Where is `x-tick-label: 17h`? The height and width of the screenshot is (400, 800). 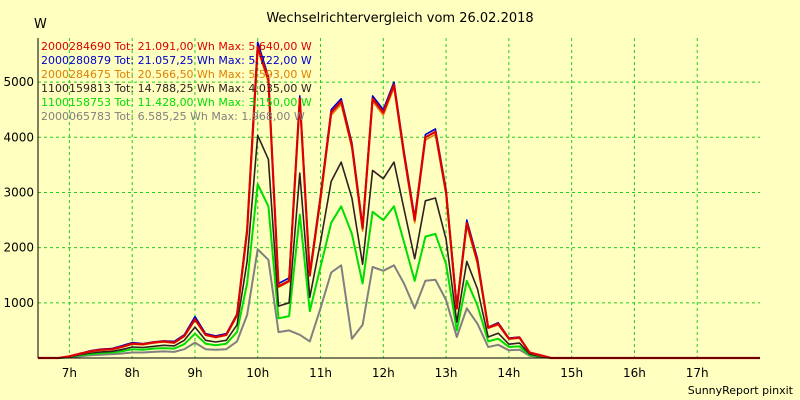
x-tick-label: 17h is located at coordinates (697, 373).